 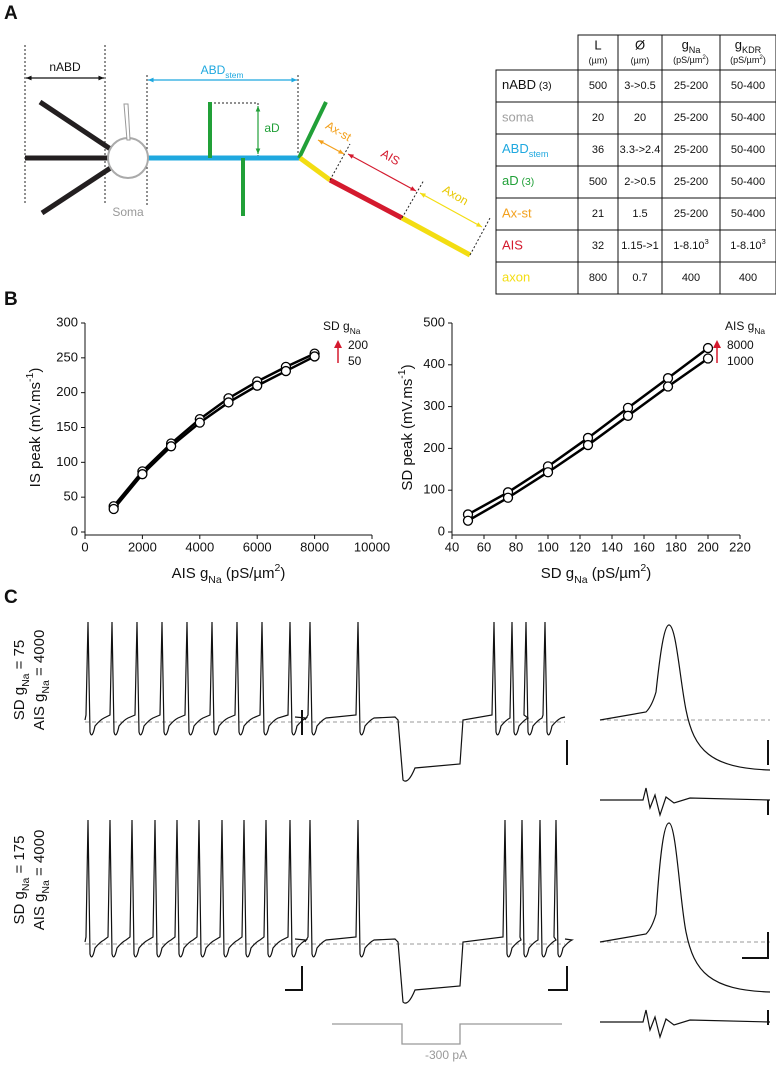 I want to click on diagram-label: Axon, so click(x=455, y=195).